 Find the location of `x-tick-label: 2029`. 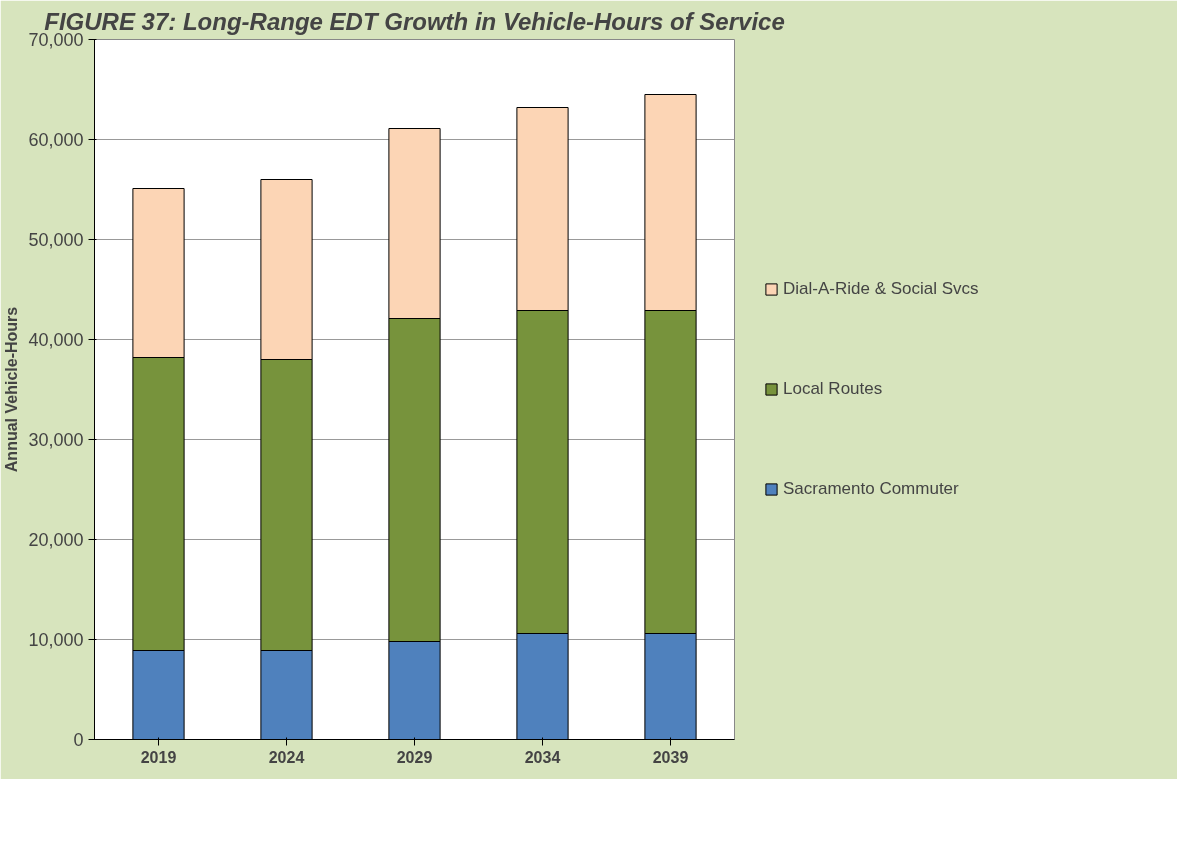

x-tick-label: 2029 is located at coordinates (414, 757).